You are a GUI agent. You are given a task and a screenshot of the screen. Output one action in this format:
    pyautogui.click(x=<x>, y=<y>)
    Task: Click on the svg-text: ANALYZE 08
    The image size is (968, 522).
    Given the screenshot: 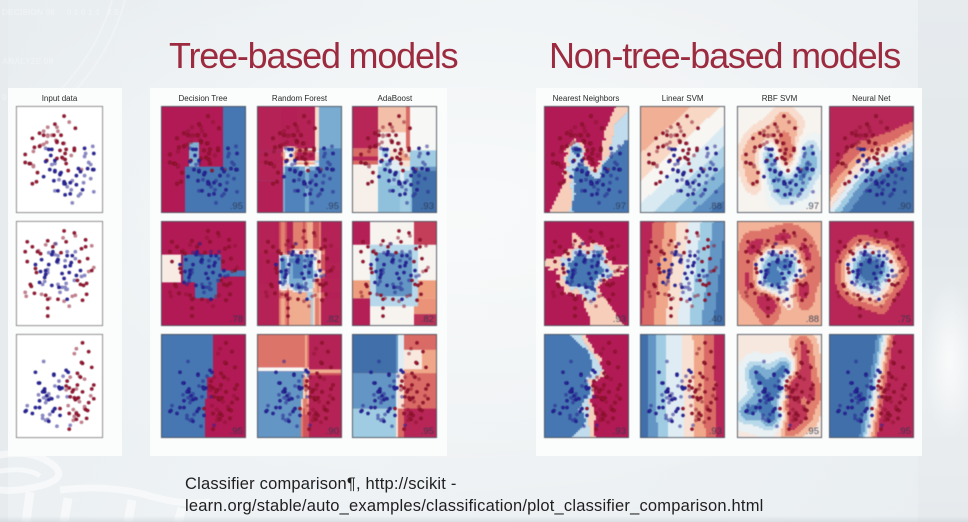 What is the action you would take?
    pyautogui.click(x=27, y=61)
    